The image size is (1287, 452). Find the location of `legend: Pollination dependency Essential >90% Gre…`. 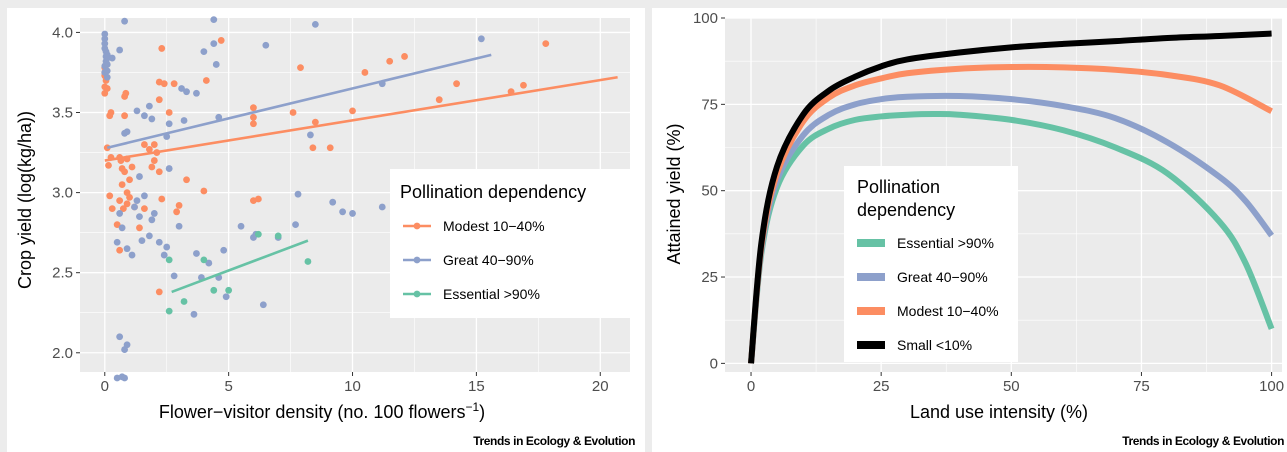

legend: Pollination dependency Essential >90% Gre… is located at coordinates (931, 264).